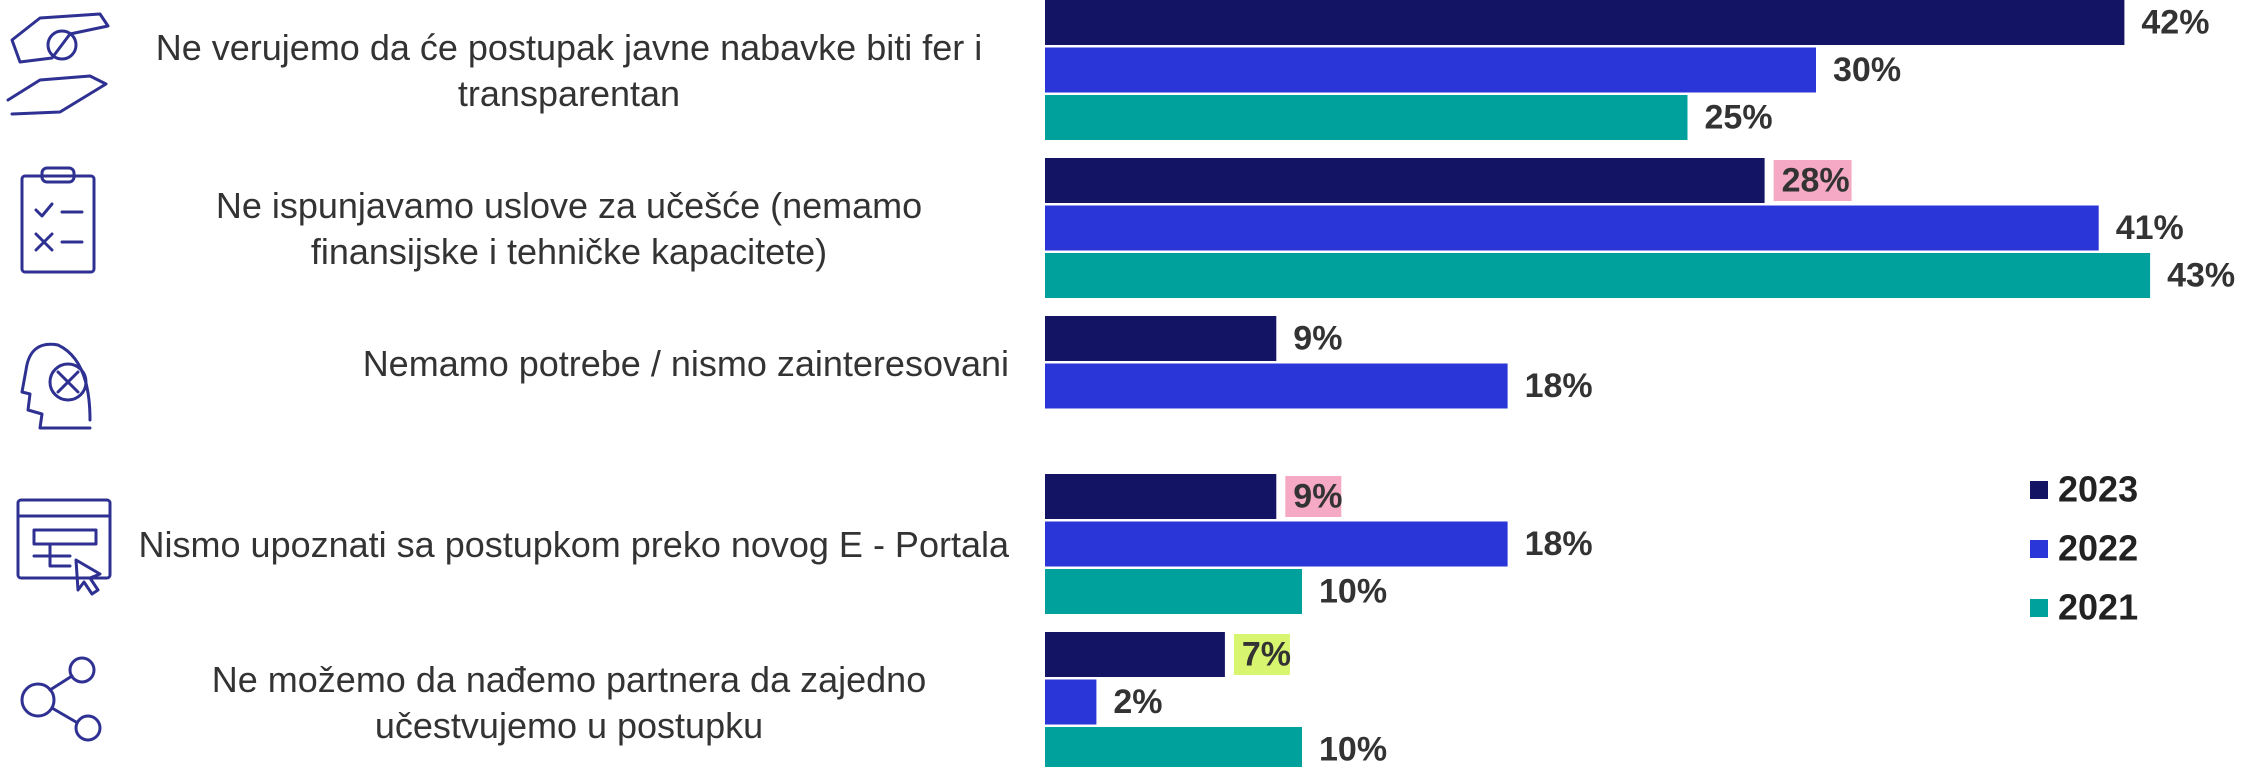 The width and height of the screenshot is (2254, 767). What do you see at coordinates (1739, 117) in the screenshot?
I see `value-label: 25%` at bounding box center [1739, 117].